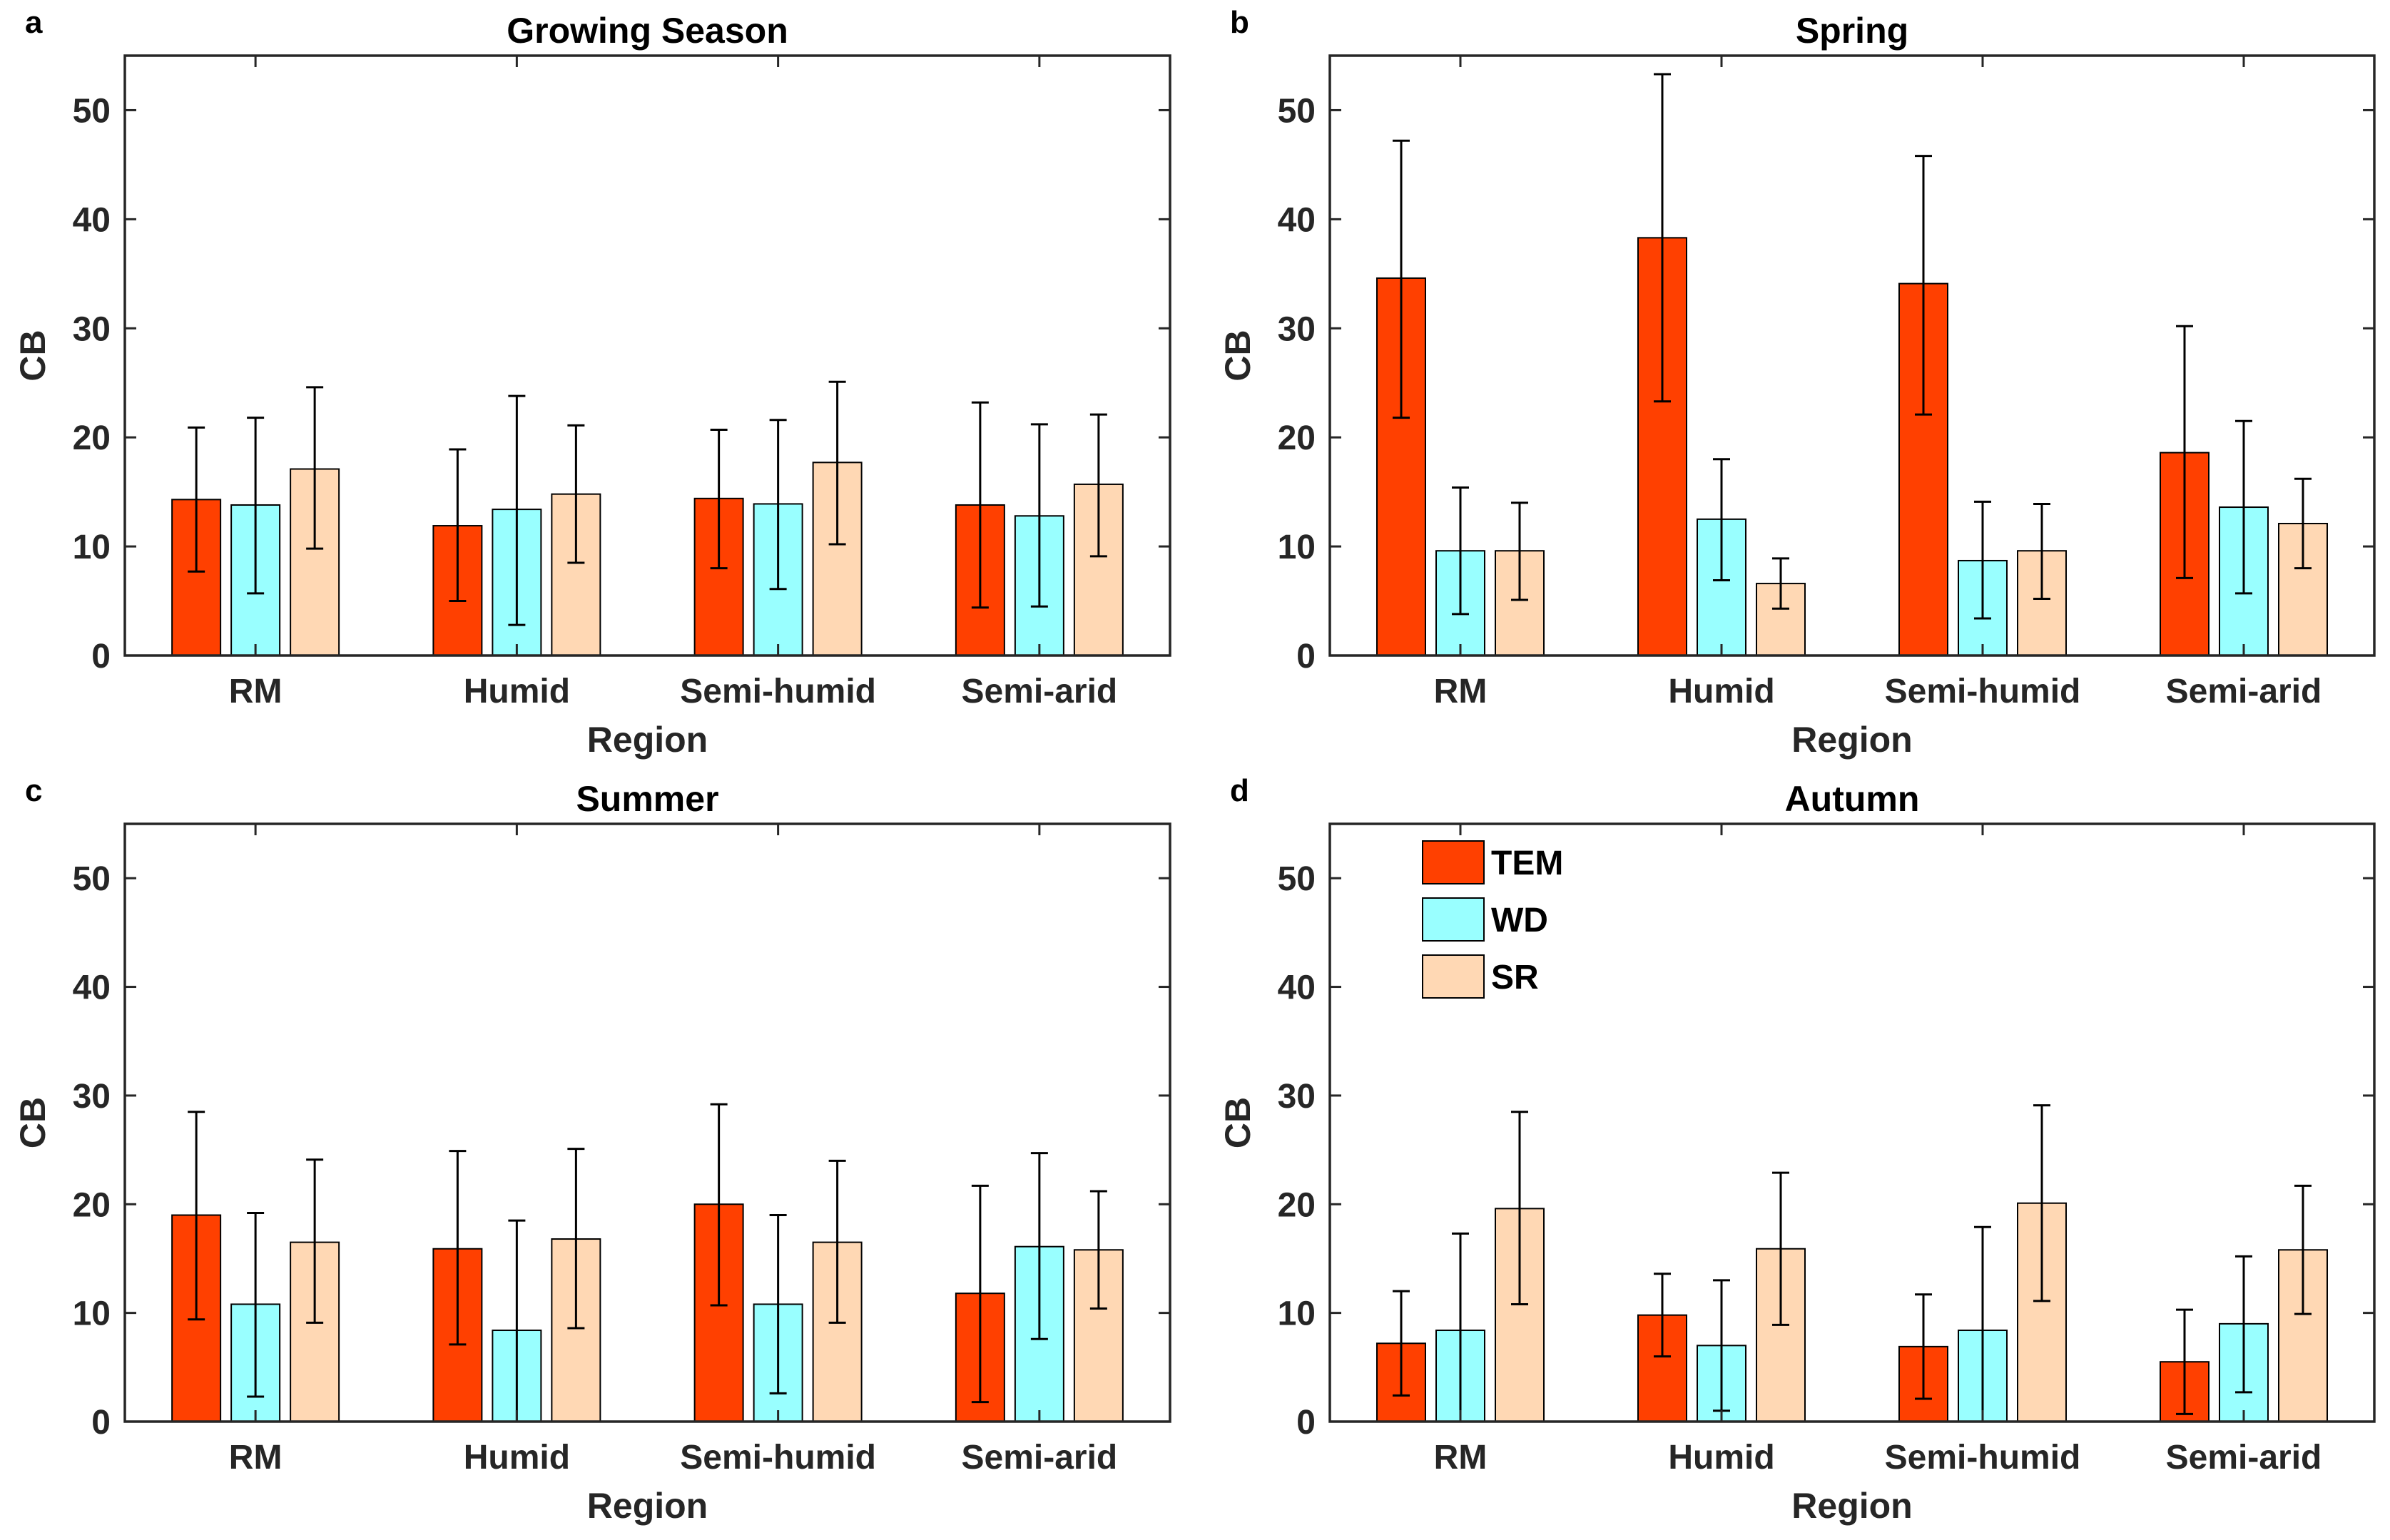 This screenshot has height=1540, width=2390. I want to click on panel-title: Autumn, so click(1852, 799).